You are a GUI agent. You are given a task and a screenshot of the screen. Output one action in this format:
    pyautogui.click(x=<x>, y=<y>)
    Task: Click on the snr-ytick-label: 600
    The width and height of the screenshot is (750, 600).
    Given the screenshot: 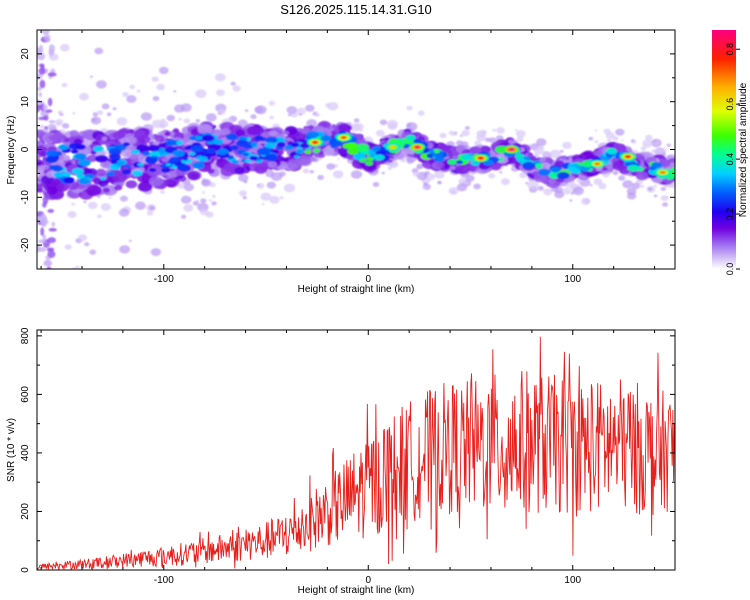 What is the action you would take?
    pyautogui.click(x=25, y=394)
    